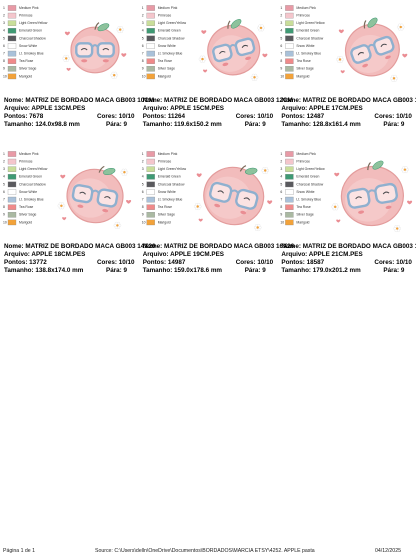 This screenshot has width=416, height=557. Describe the element at coordinates (170, 53) in the screenshot. I see `thread-name: Lt. Smokey Blue` at that location.